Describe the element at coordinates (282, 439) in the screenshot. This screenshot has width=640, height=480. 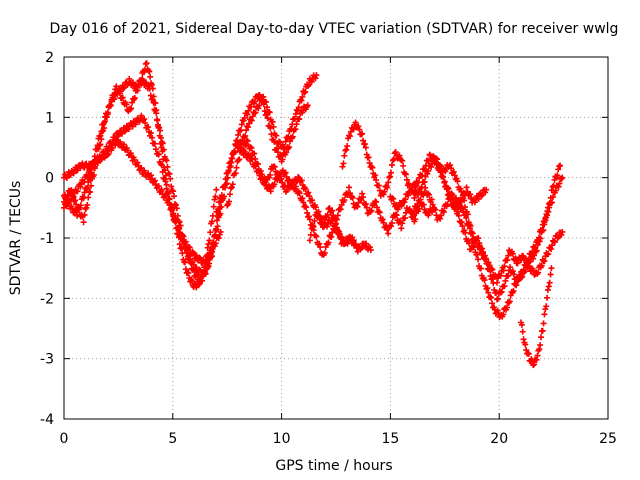
I see `x-tick-label: 10` at that location.